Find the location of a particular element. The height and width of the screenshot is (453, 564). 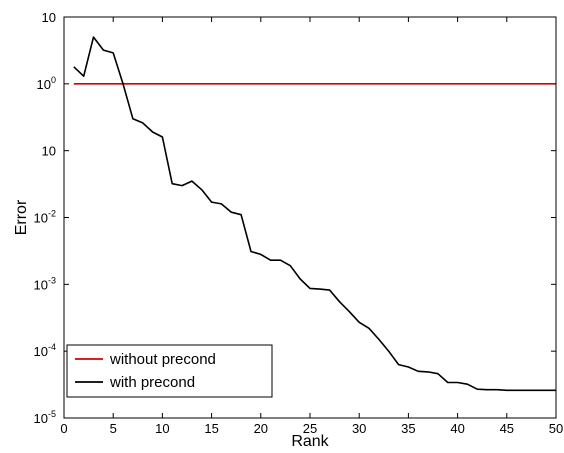

x-tick-label: 40 is located at coordinates (457, 428).